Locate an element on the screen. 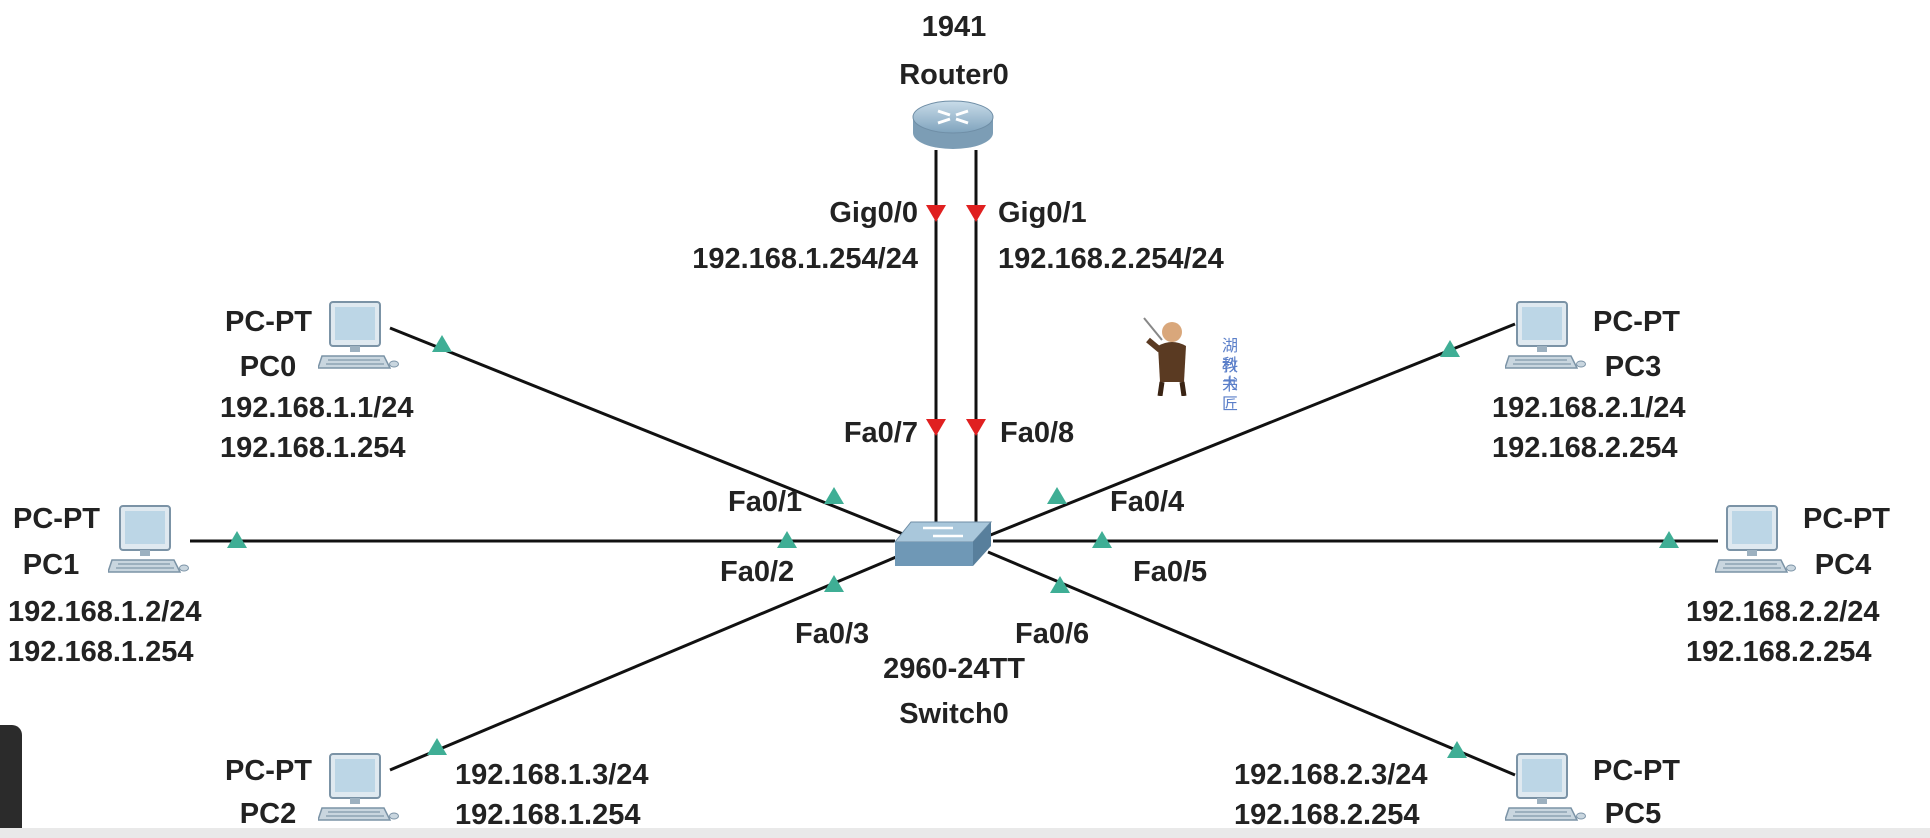  pc4-type: PC-PT is located at coordinates (1846, 519).